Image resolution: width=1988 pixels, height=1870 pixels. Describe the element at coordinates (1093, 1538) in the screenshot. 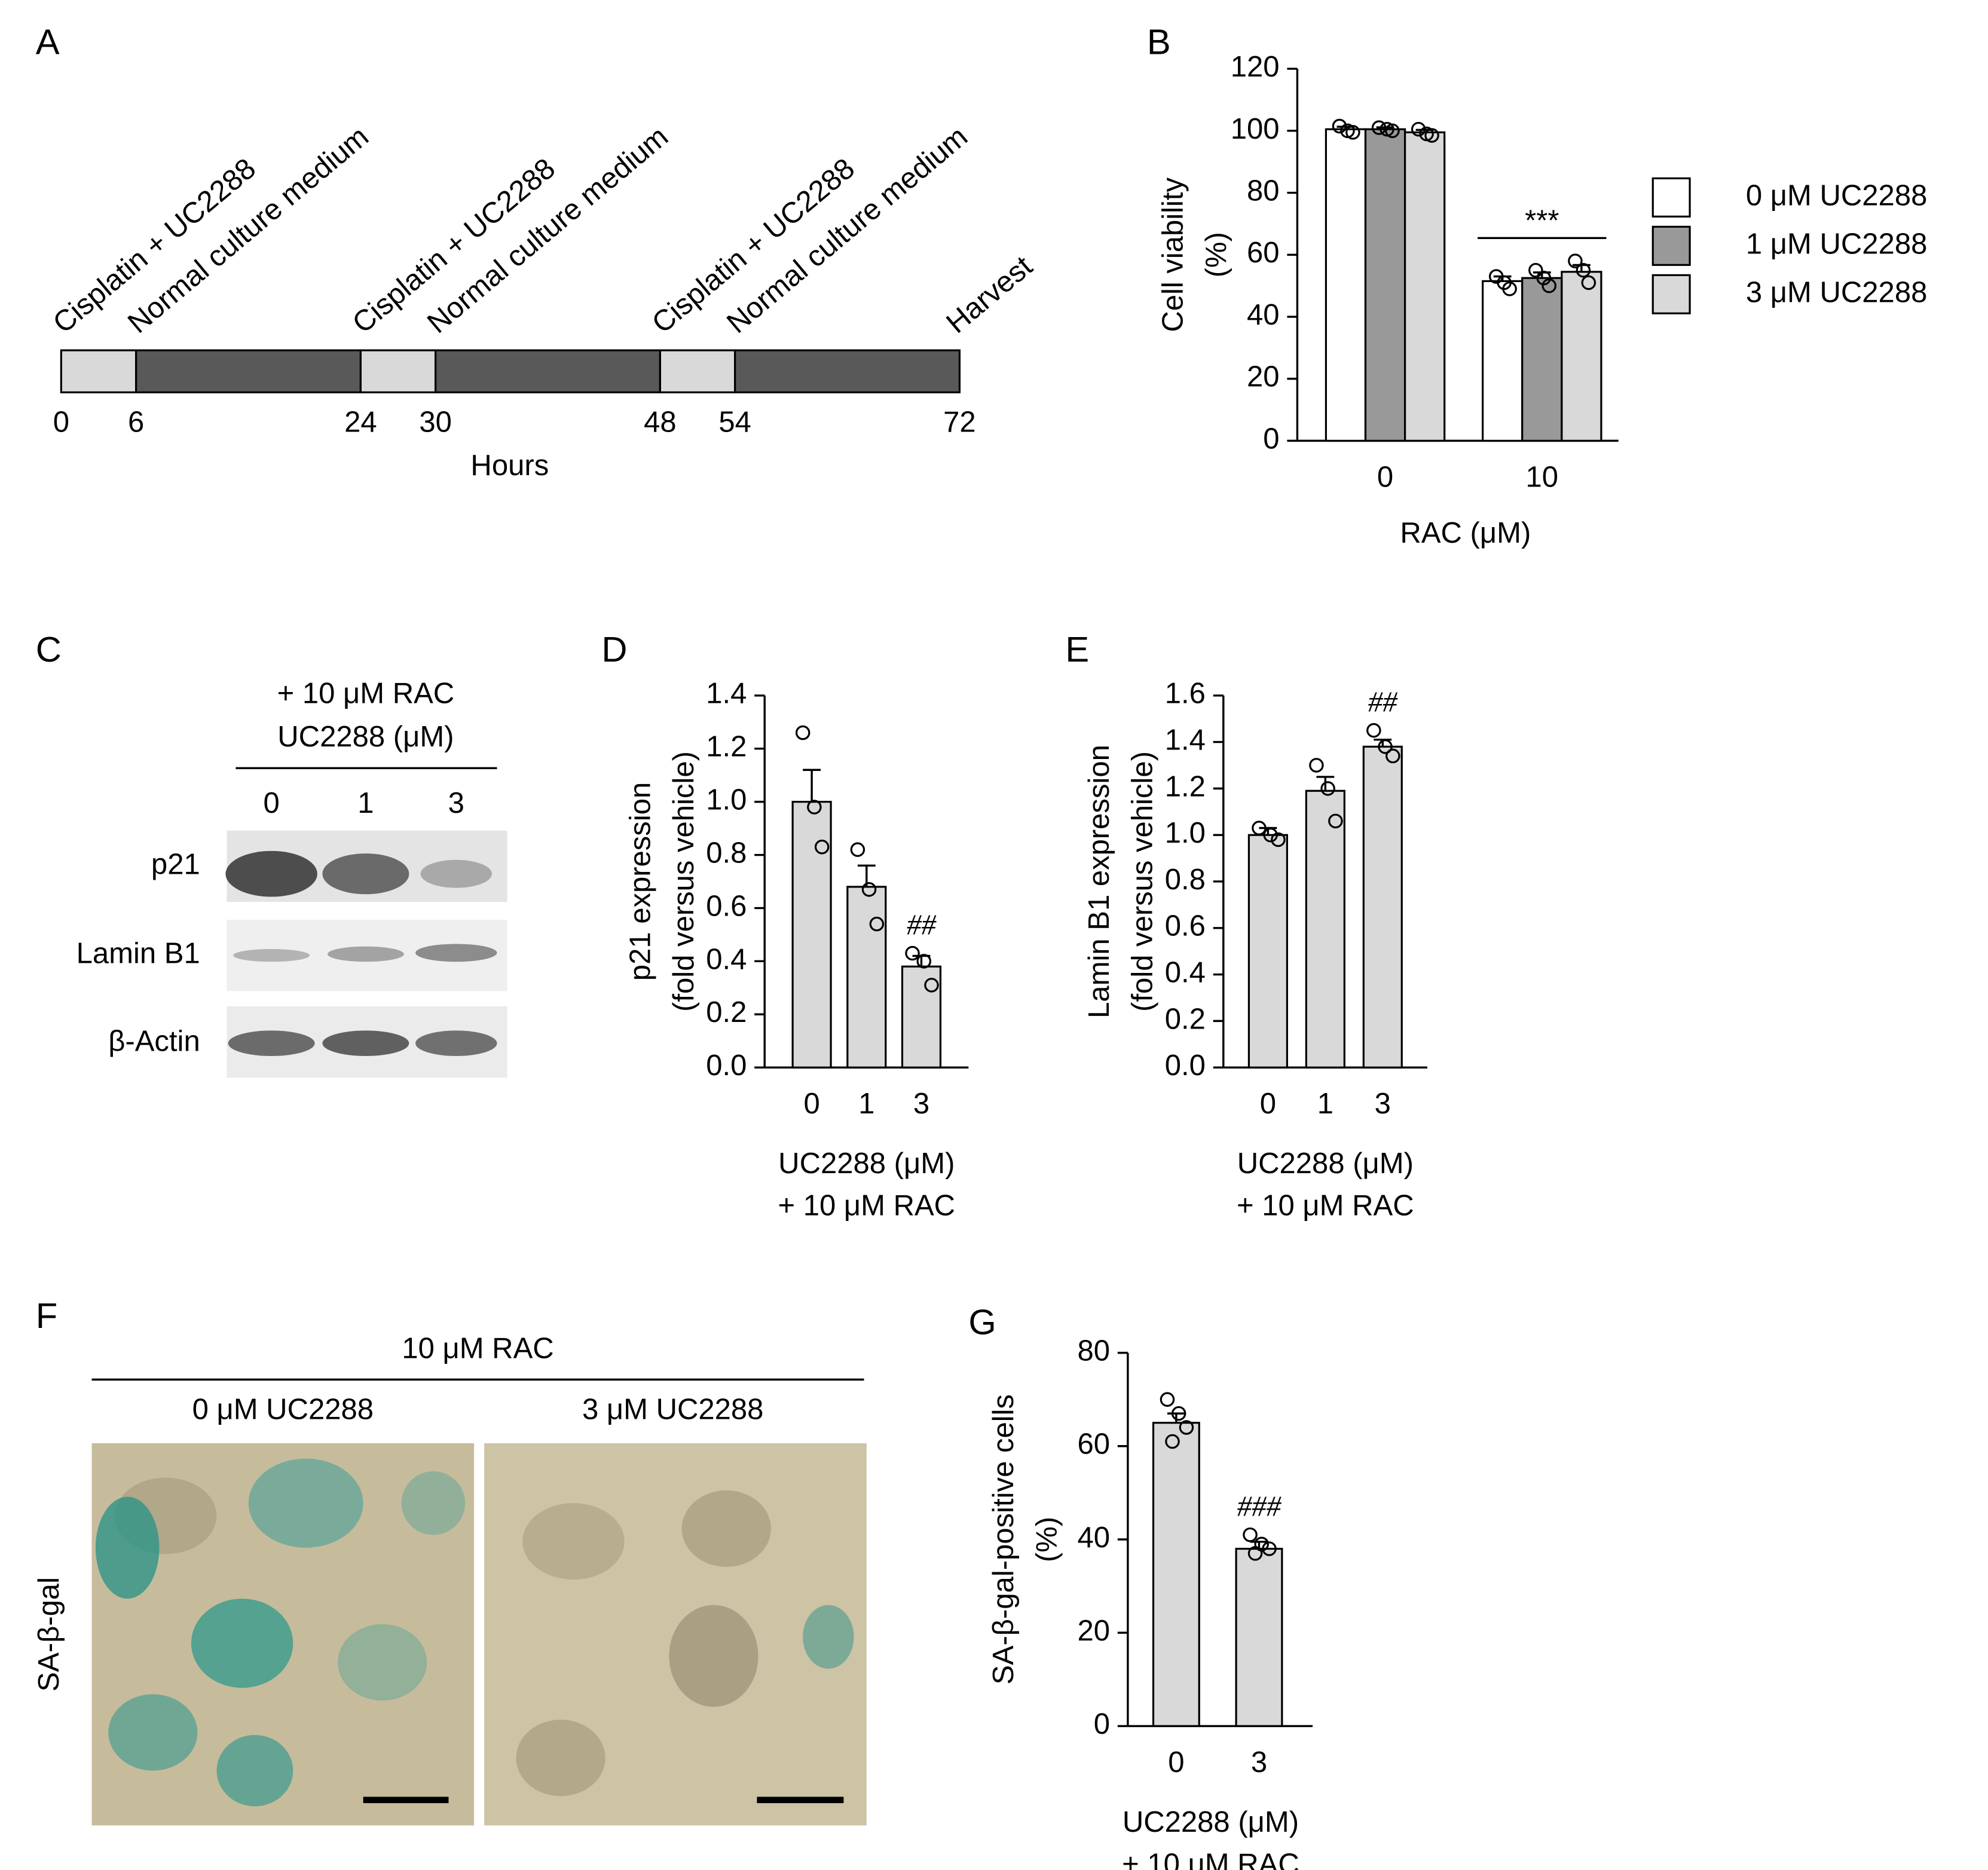

I see `y-tick-label: 40` at that location.